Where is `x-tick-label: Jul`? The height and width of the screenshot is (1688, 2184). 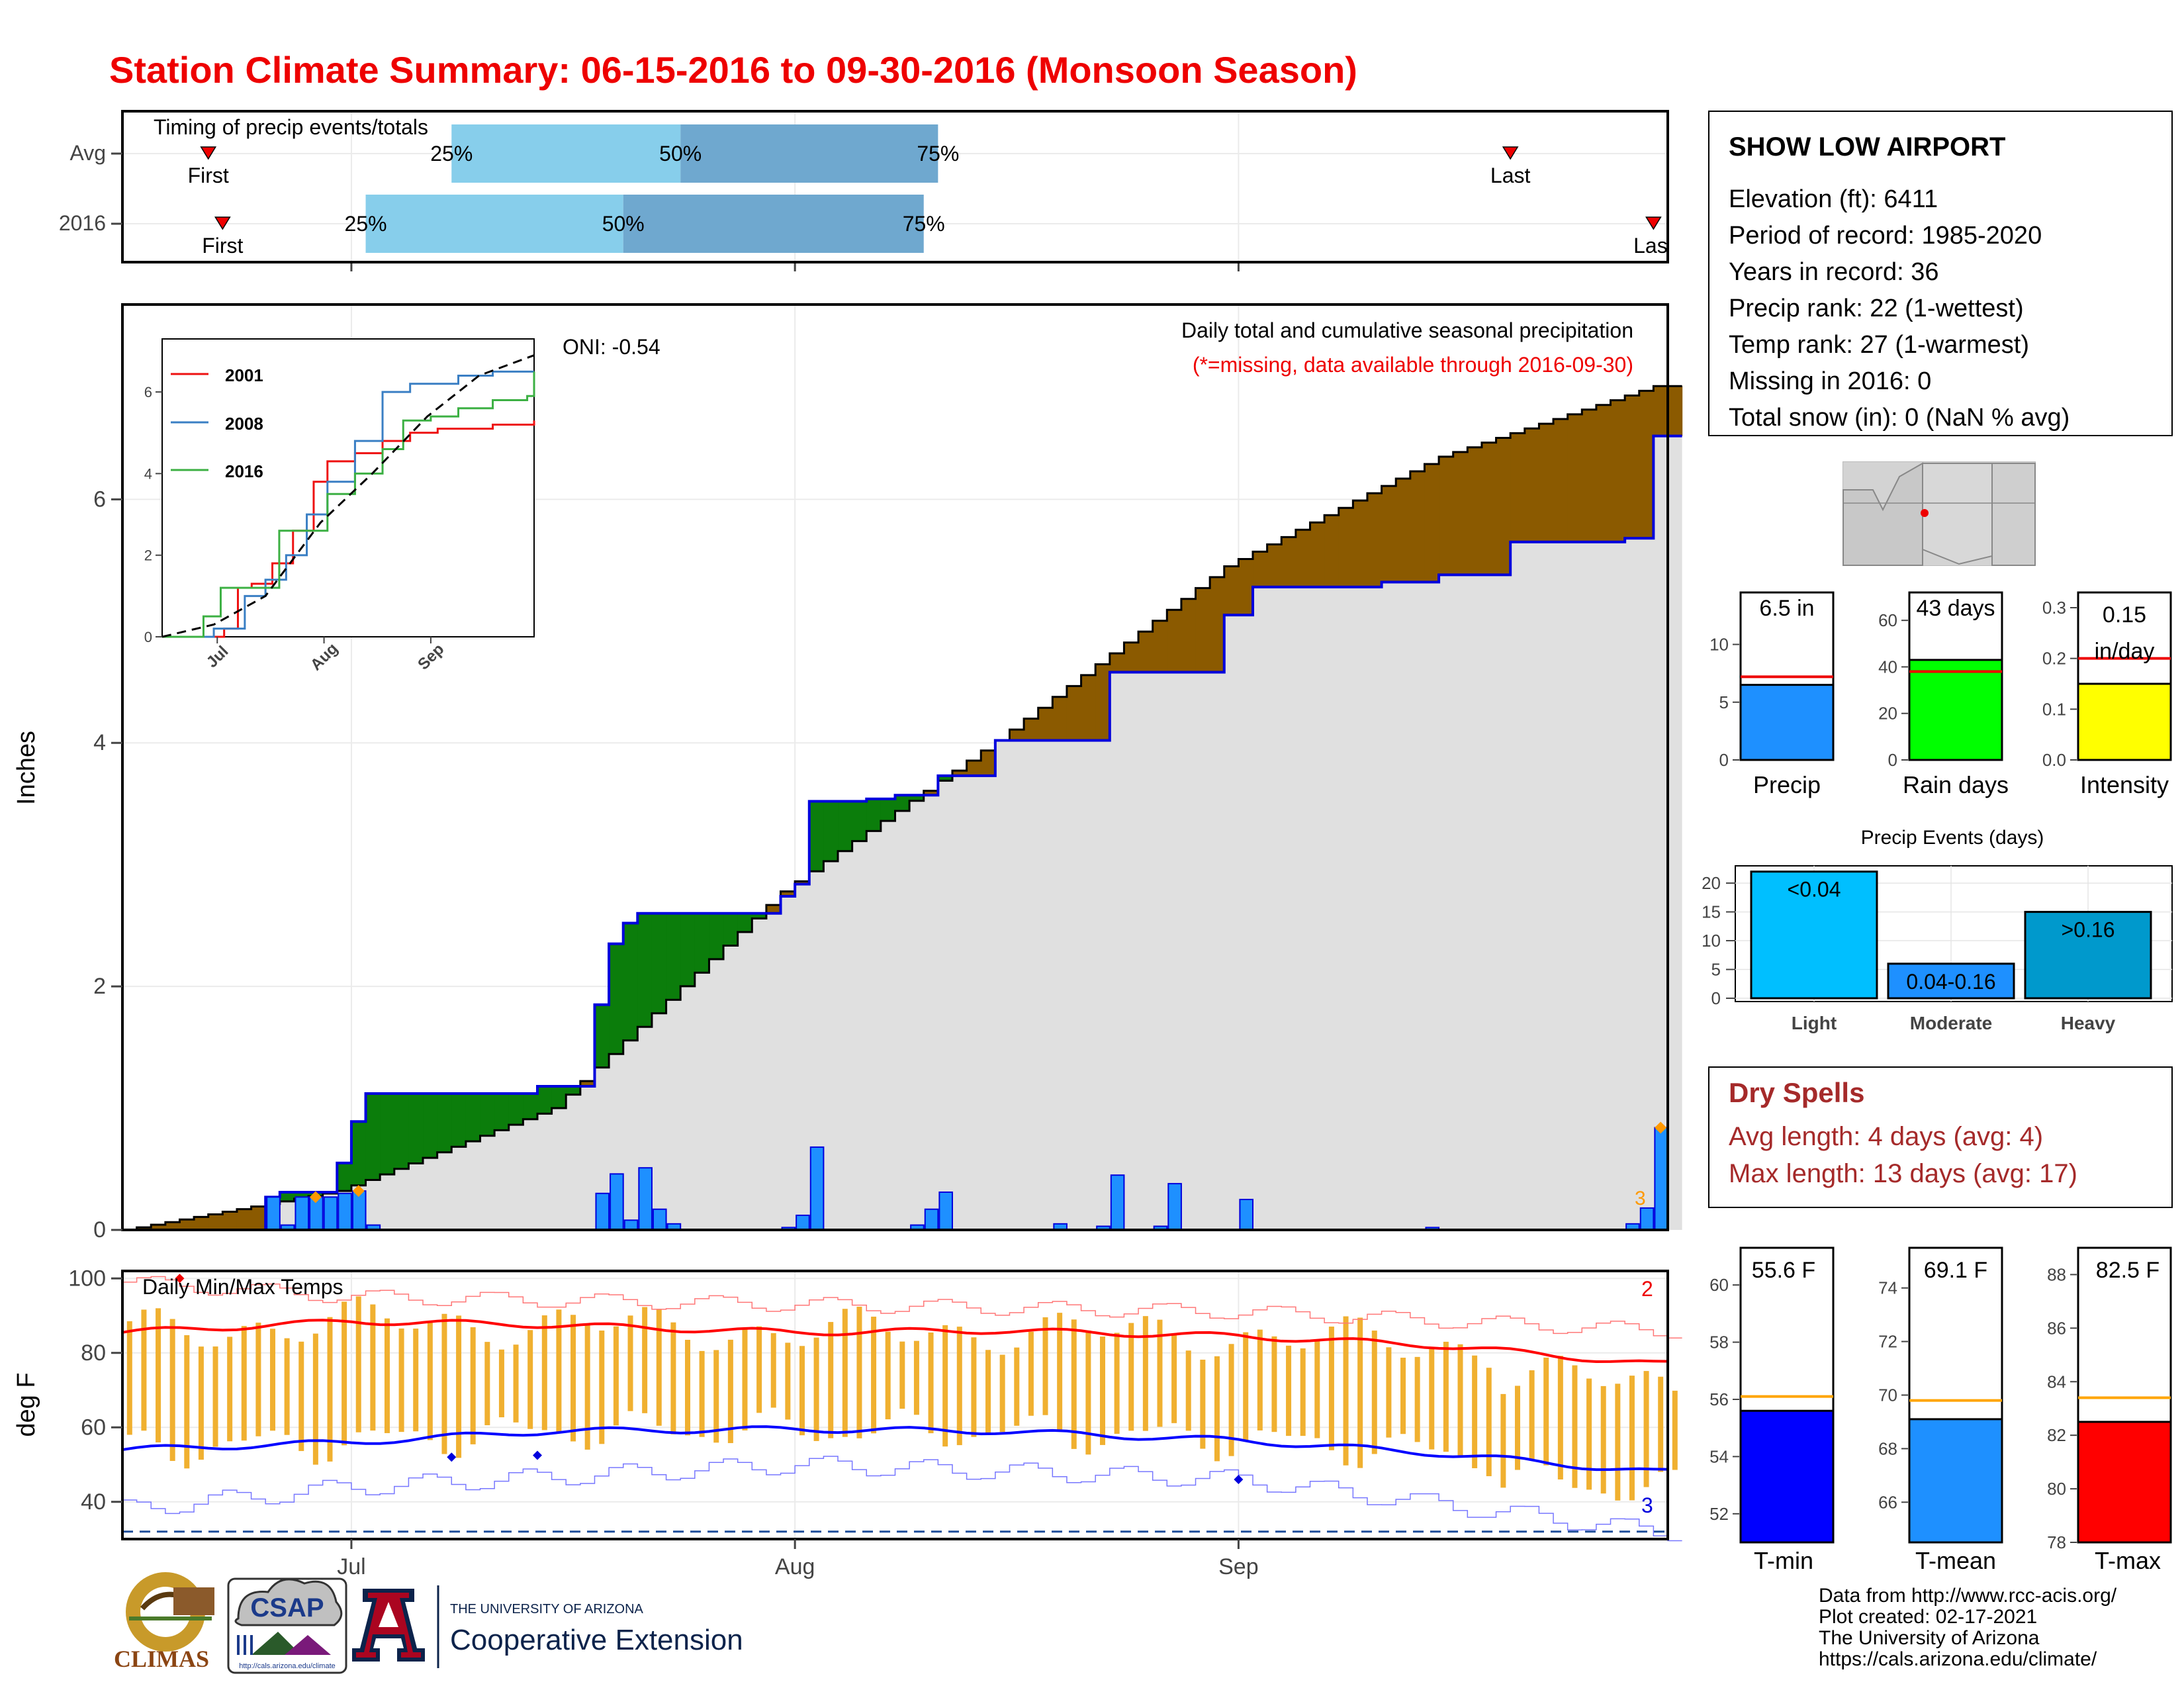 x-tick-label: Jul is located at coordinates (351, 1566).